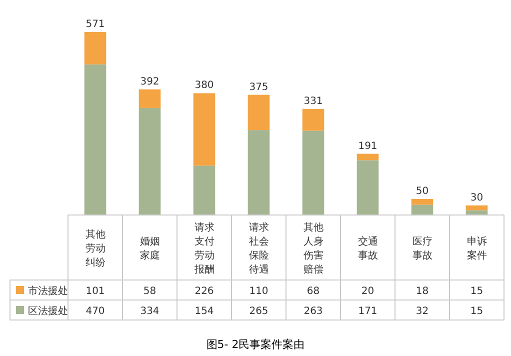 This screenshot has width=511, height=356. I want to click on data-label: 265, so click(258, 311).